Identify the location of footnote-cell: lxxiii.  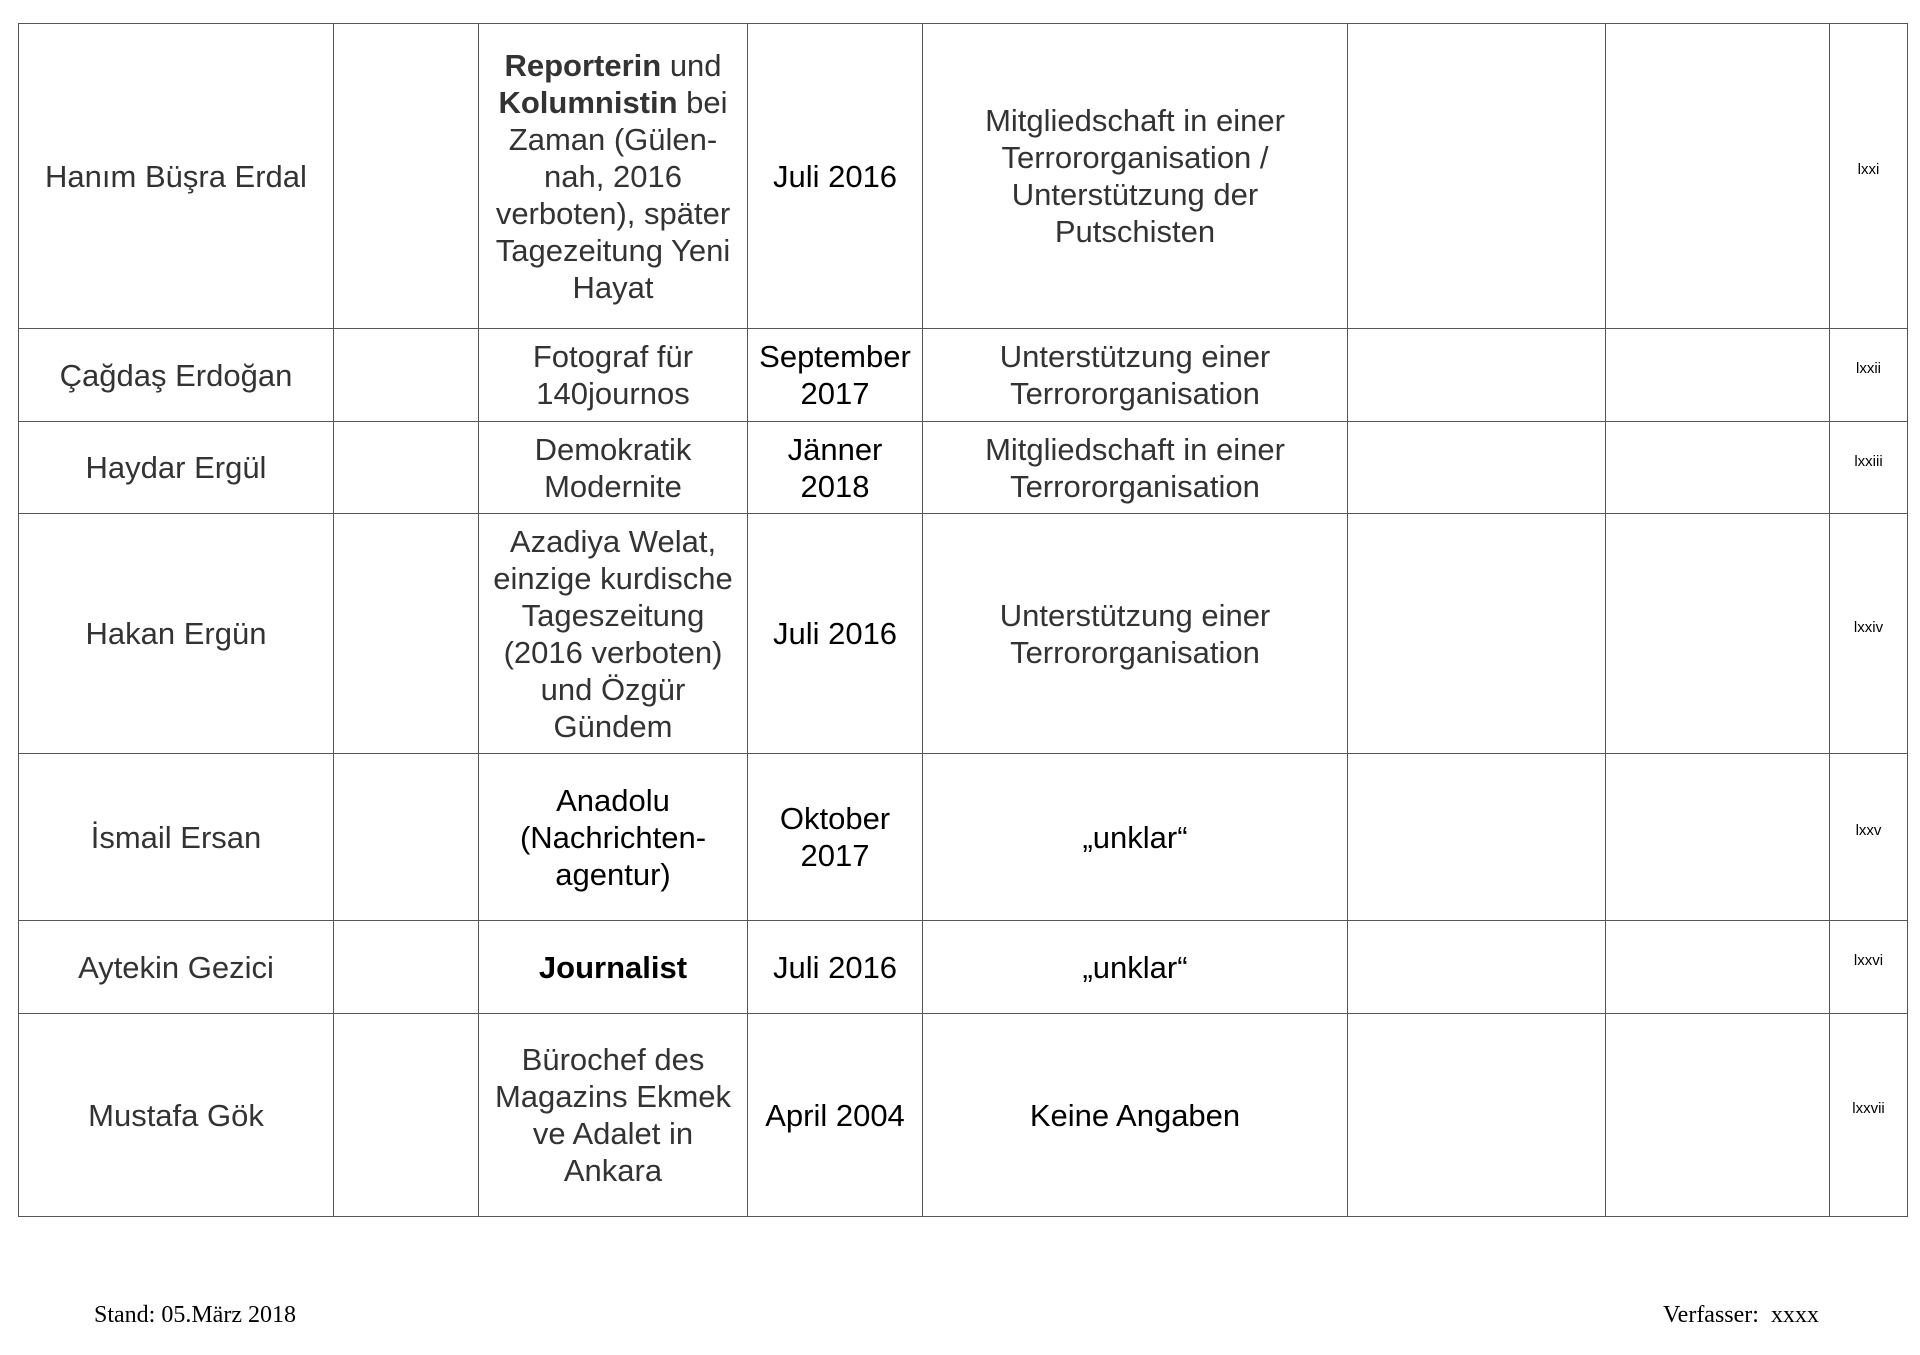
(1868, 467).